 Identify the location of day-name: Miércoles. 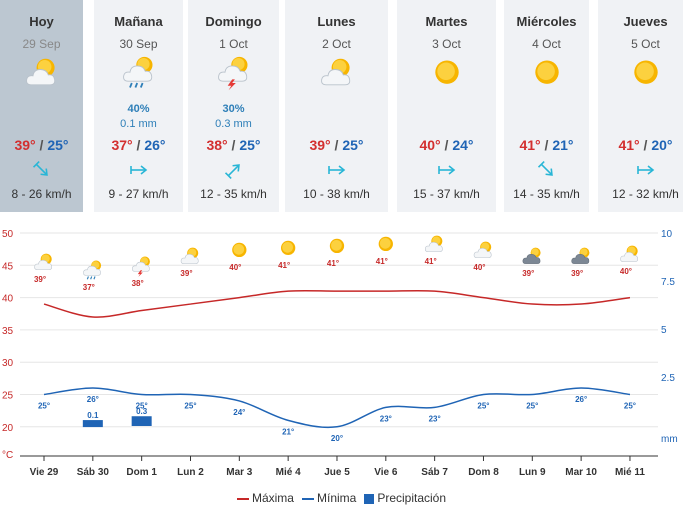
(546, 21).